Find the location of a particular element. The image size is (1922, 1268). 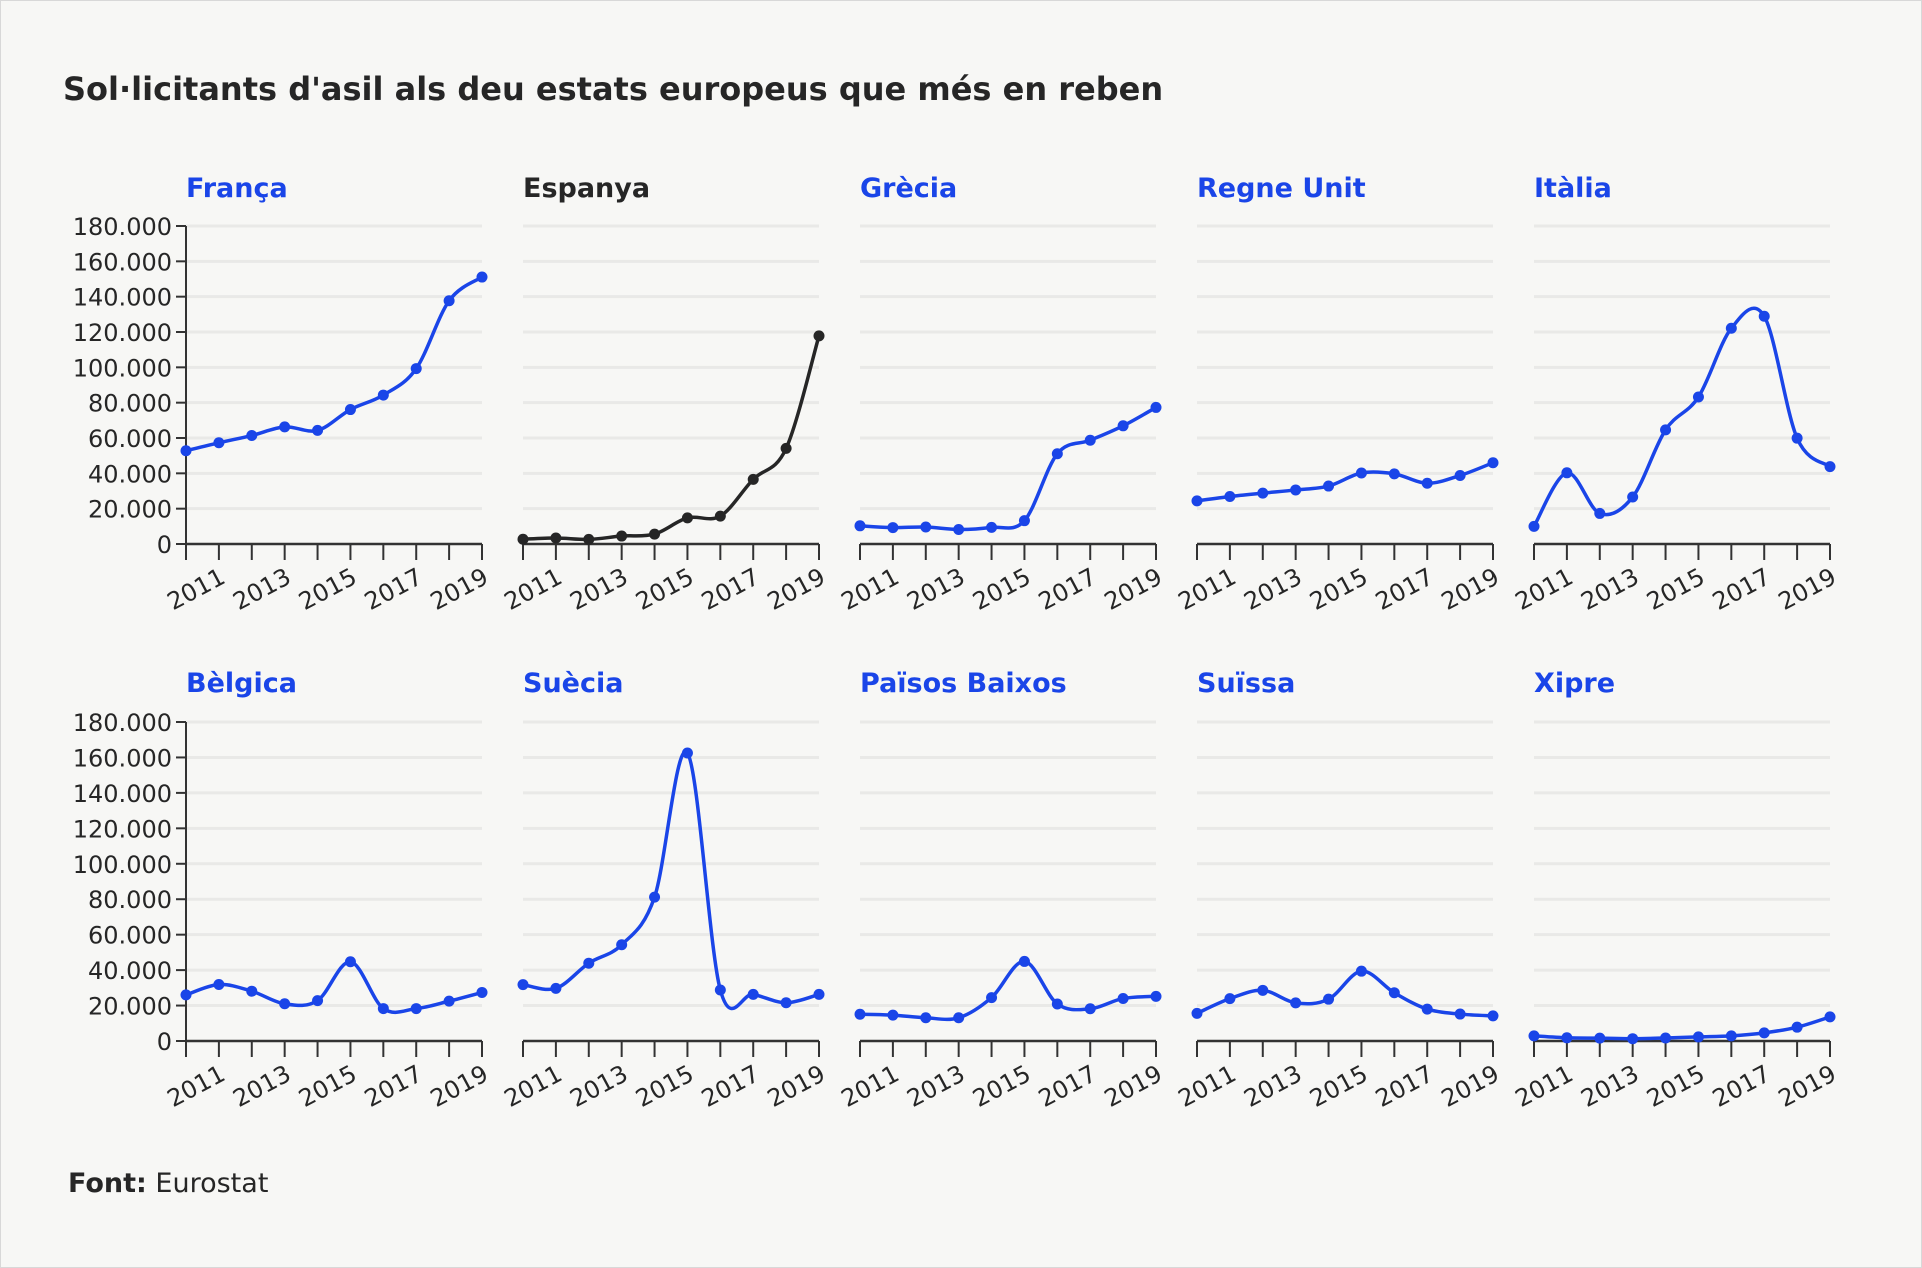

panel-title: Itàlia is located at coordinates (1573, 188).